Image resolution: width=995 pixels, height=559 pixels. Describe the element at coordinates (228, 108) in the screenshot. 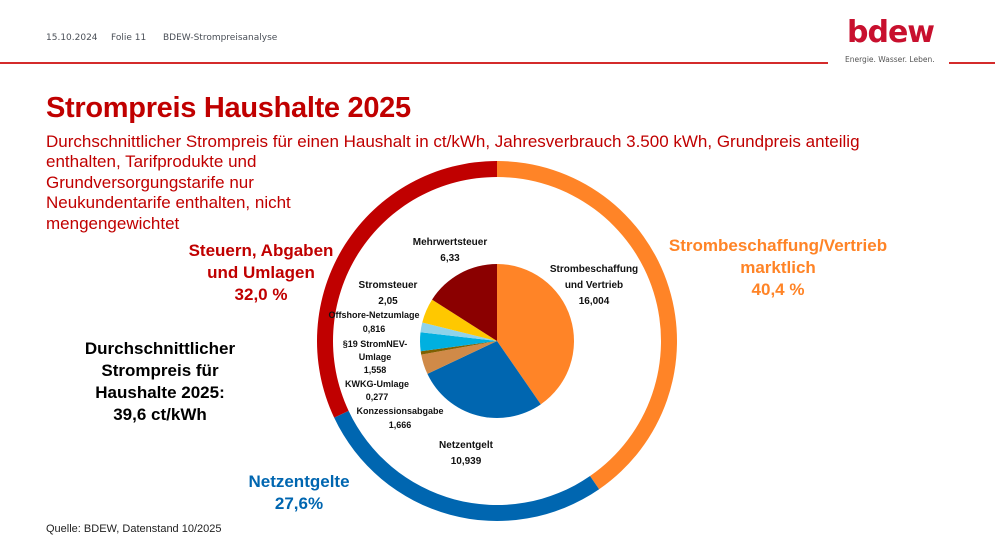

I see `page-title: Strompreis Haushalte 2025` at that location.